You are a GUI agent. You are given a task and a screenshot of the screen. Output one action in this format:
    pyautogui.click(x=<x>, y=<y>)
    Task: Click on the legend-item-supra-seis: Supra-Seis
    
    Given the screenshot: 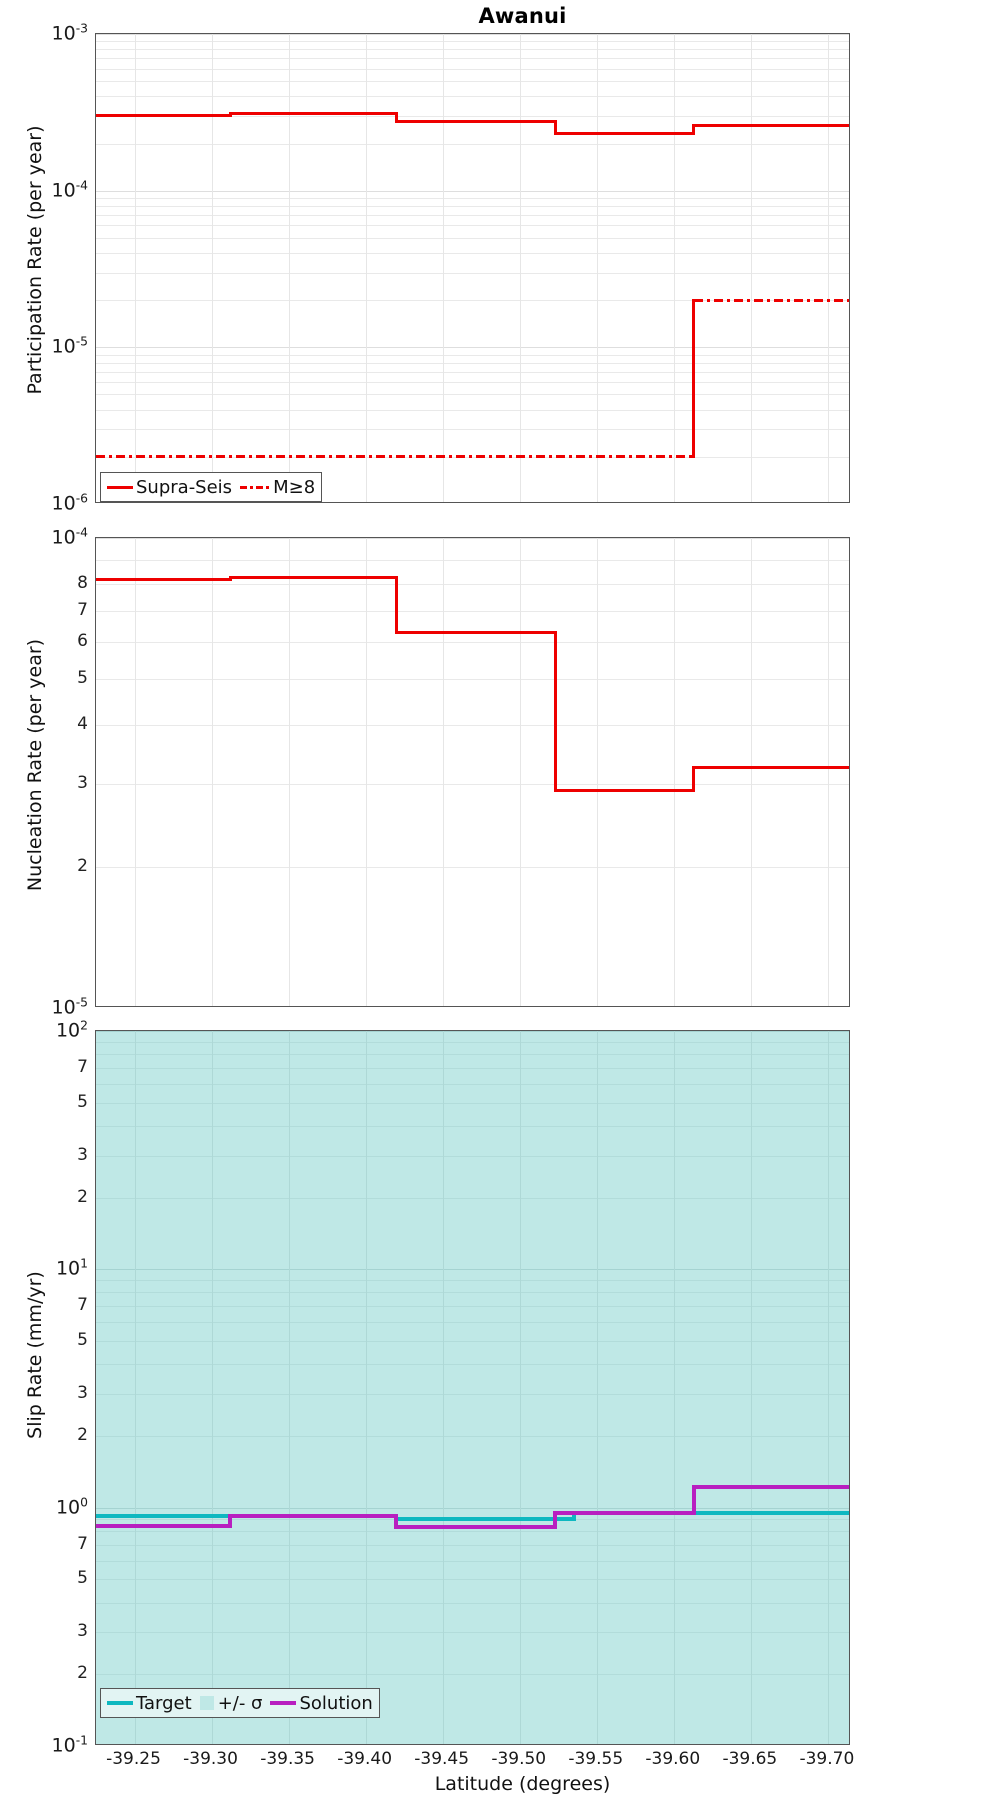 What is the action you would take?
    pyautogui.click(x=169, y=487)
    